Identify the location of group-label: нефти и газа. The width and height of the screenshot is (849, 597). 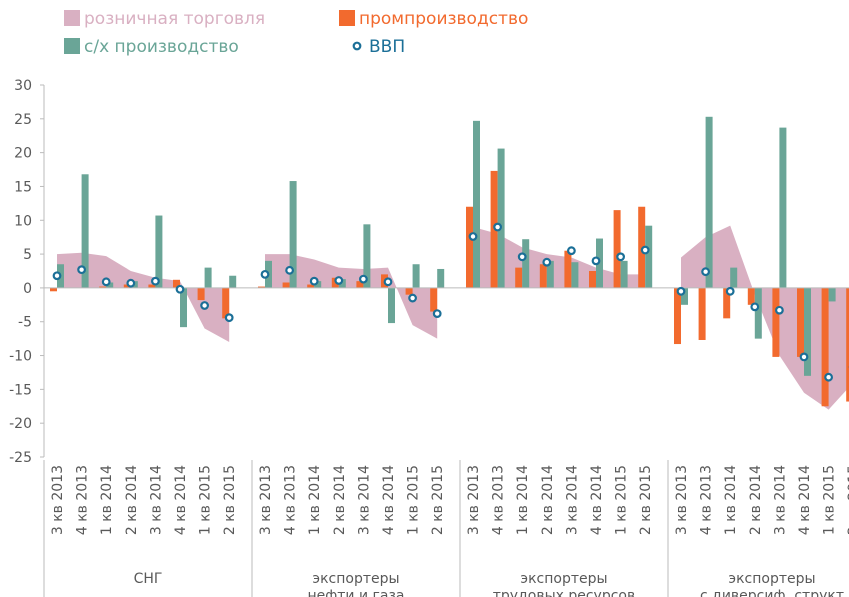
(356, 592).